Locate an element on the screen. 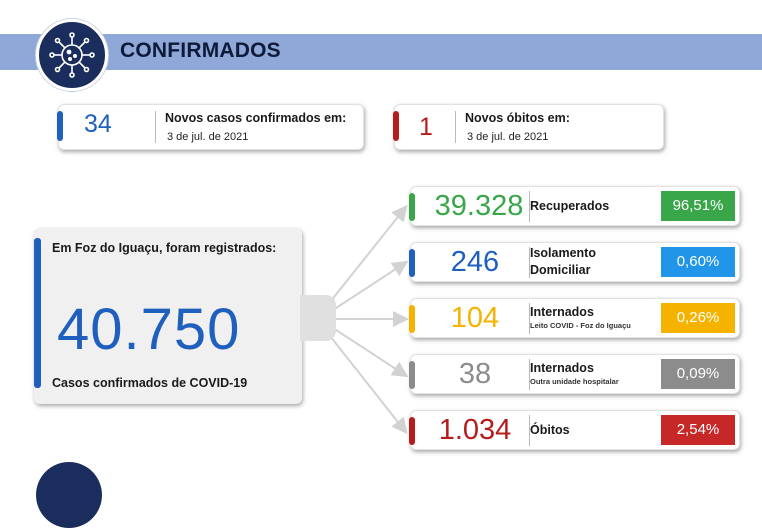  stat-sublabel: Outra unidade hospitalar is located at coordinates (574, 381).